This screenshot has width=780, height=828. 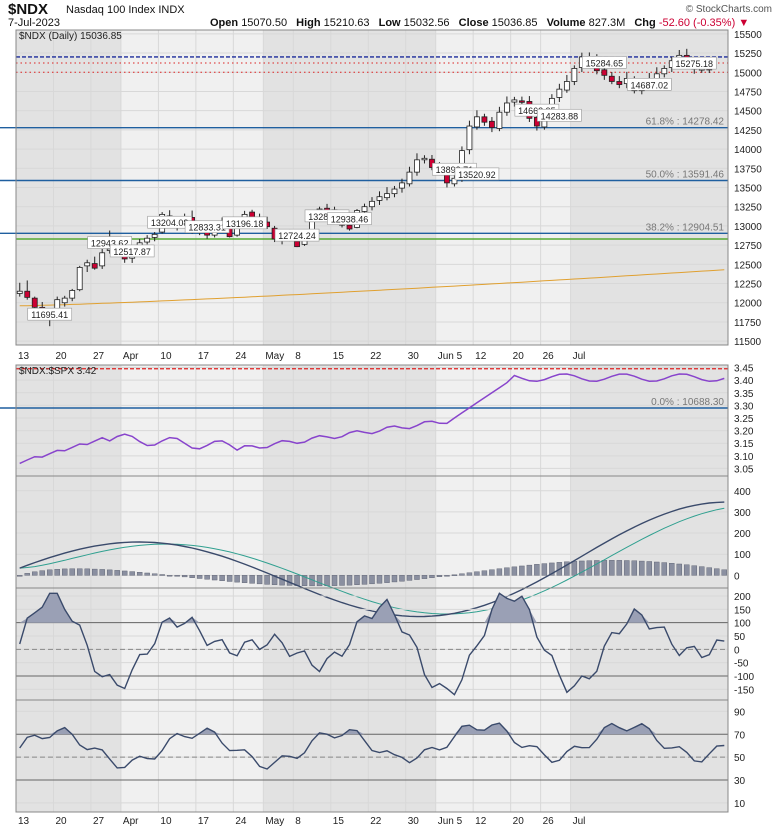 What do you see at coordinates (748, 189) in the screenshot?
I see `price-ytick-8: 13500` at bounding box center [748, 189].